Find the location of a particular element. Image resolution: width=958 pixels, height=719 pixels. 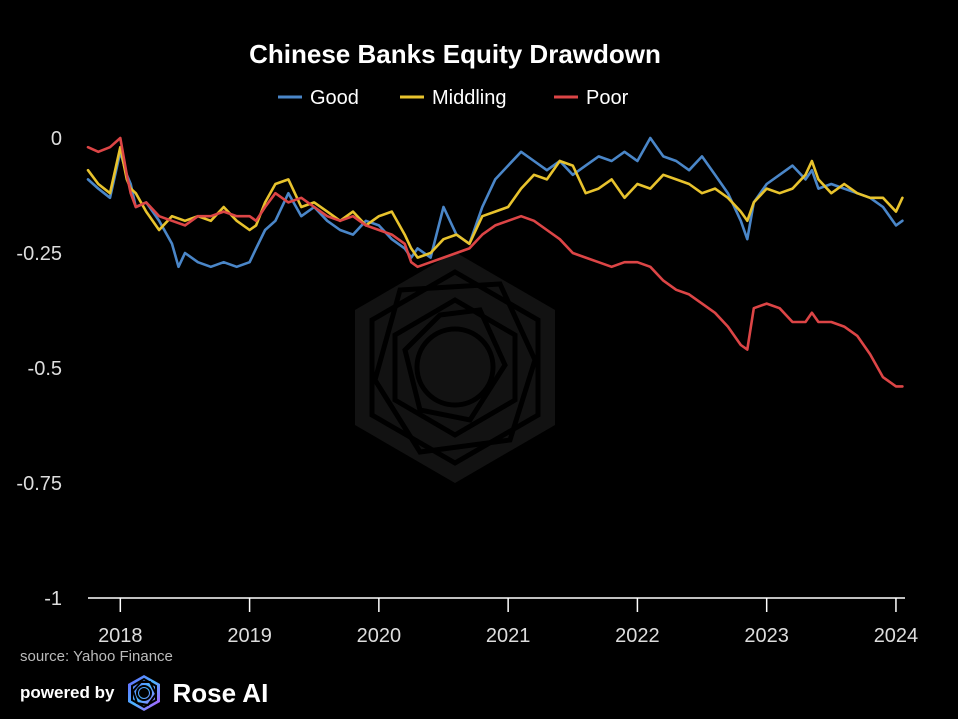

rose-ai-logo-icon is located at coordinates (144, 693).